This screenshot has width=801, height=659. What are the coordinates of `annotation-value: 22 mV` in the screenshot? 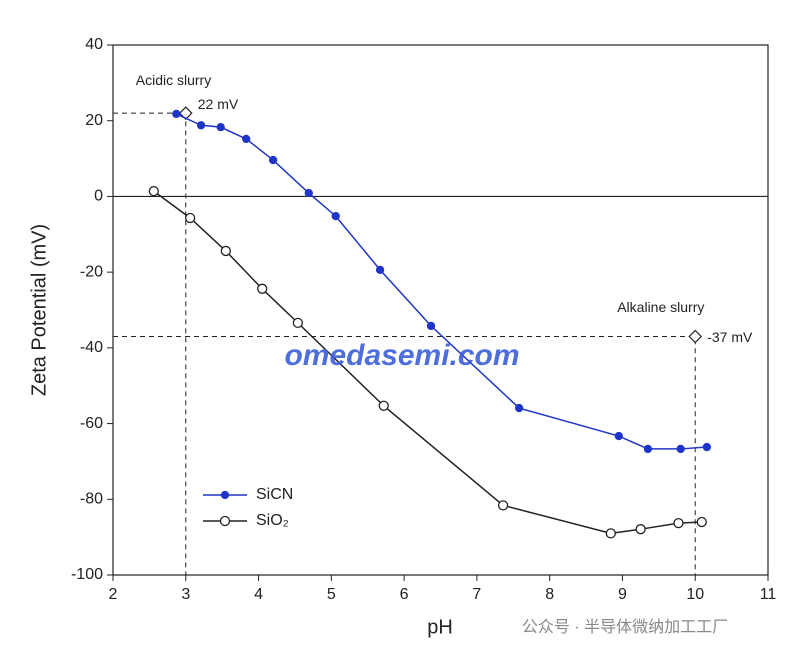 It's located at (218, 104).